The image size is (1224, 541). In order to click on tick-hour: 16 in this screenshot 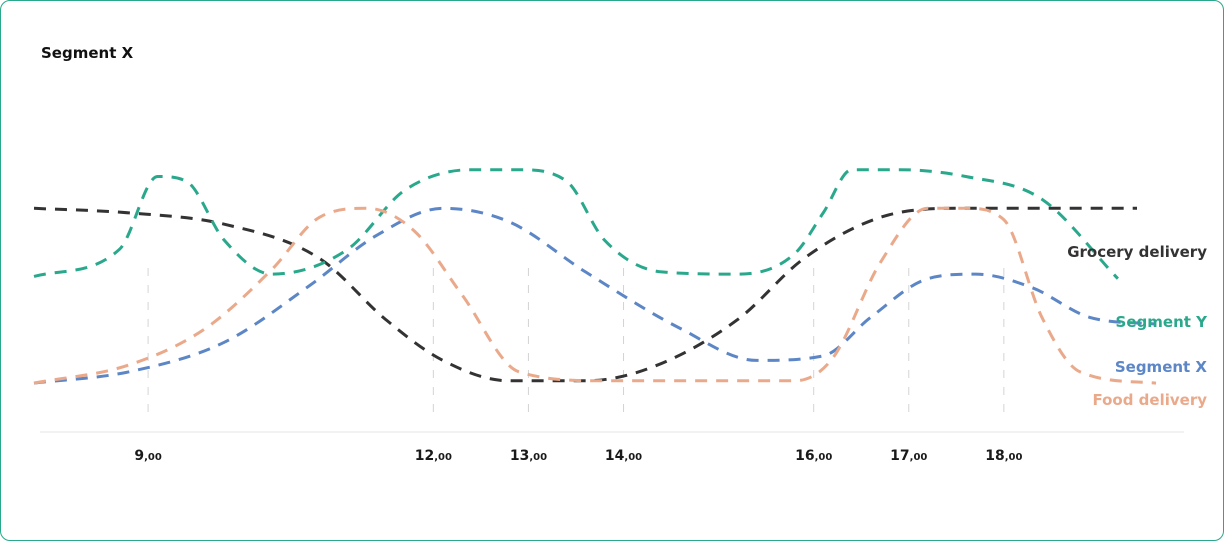, I will do `click(804, 456)`.